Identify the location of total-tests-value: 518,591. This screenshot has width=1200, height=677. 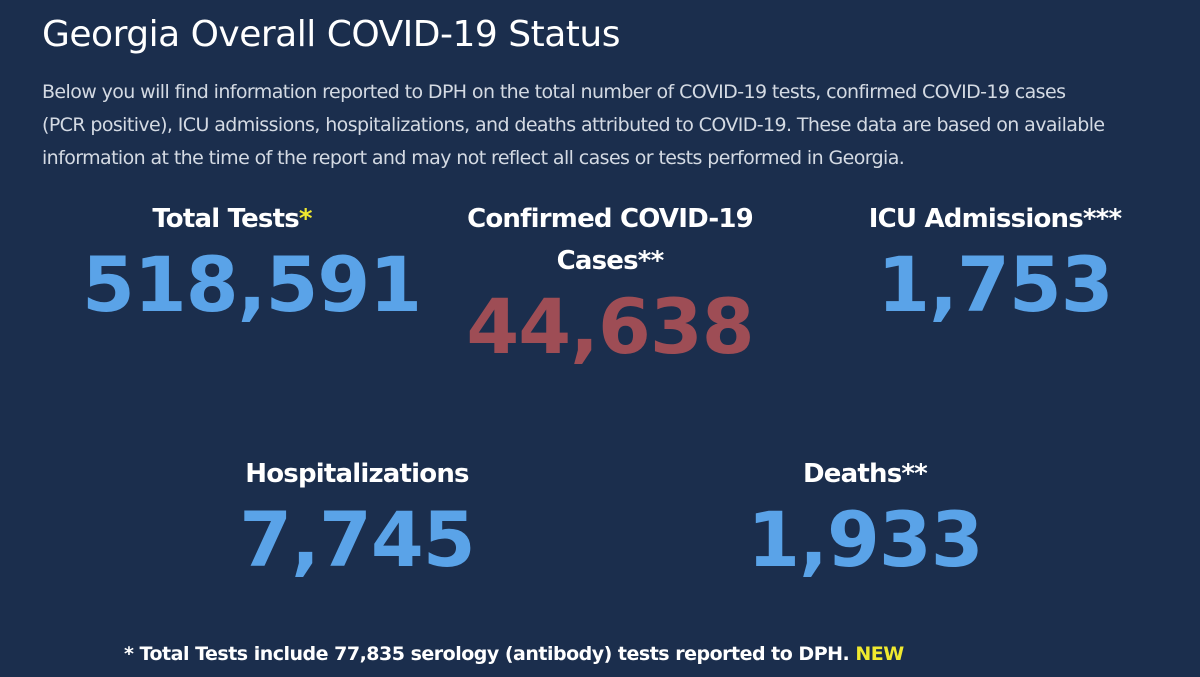
(252, 284).